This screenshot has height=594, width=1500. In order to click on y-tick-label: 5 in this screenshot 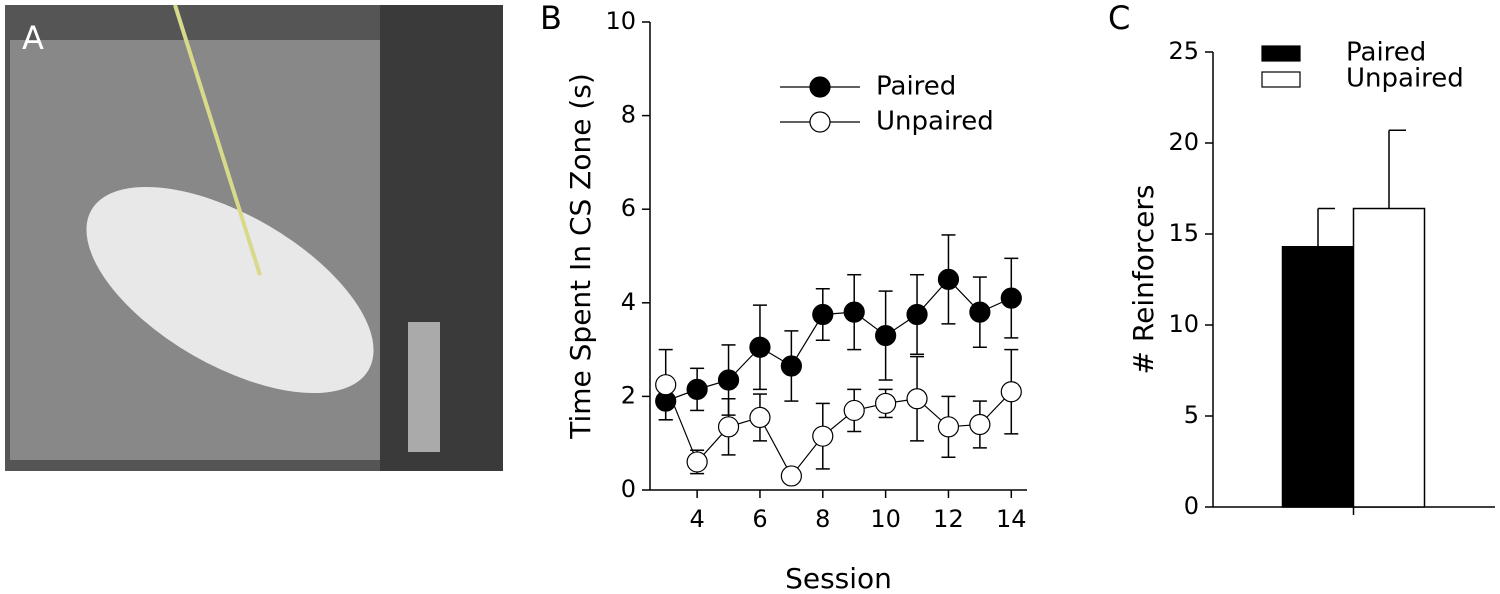, I will do `click(1191, 415)`.